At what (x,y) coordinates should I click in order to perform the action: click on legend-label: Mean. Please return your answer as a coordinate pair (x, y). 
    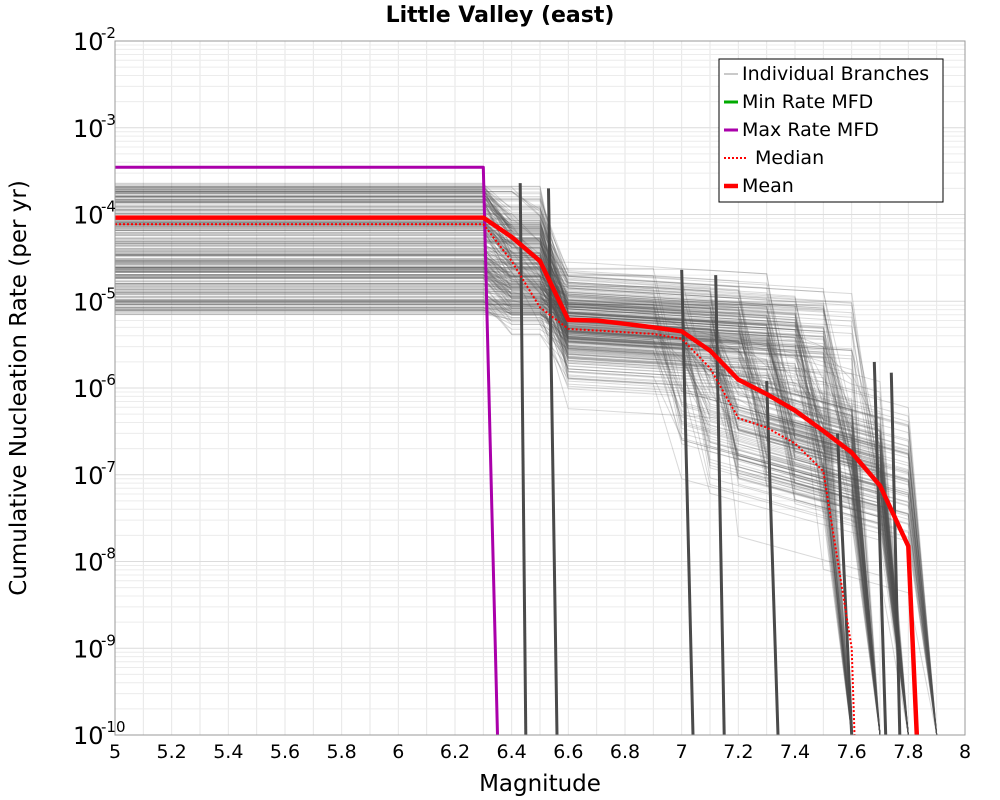
    Looking at the image, I should click on (768, 186).